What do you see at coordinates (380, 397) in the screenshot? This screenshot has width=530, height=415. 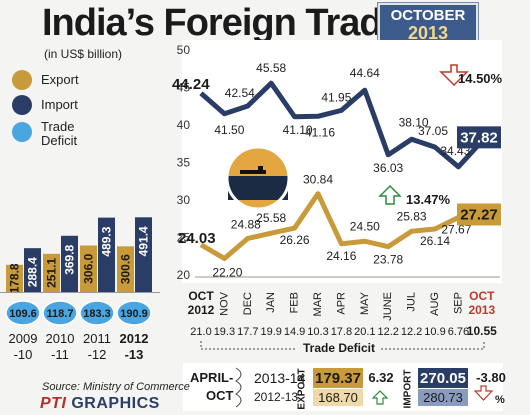 I see `up-arrow-icon` at bounding box center [380, 397].